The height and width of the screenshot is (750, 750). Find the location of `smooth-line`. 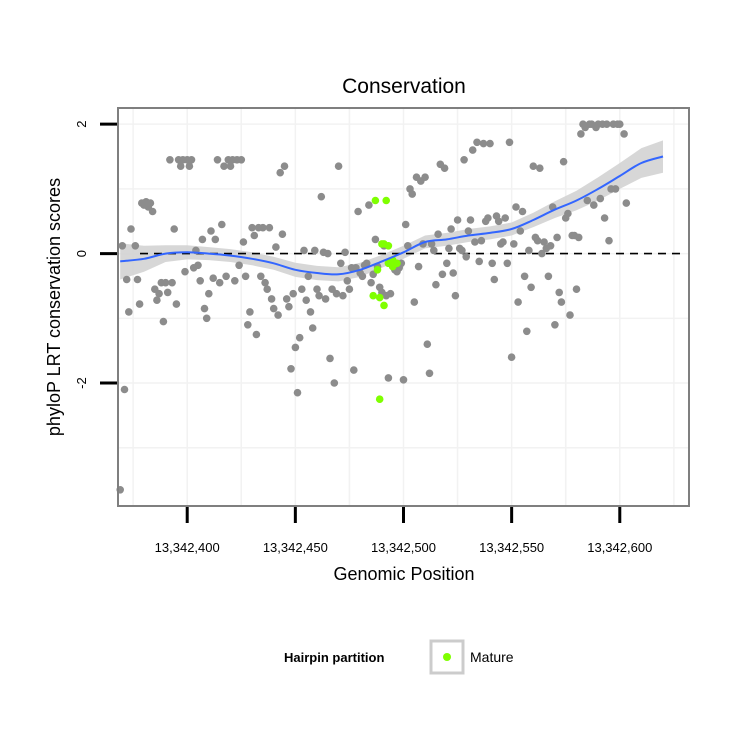

smooth-line is located at coordinates (392, 215).